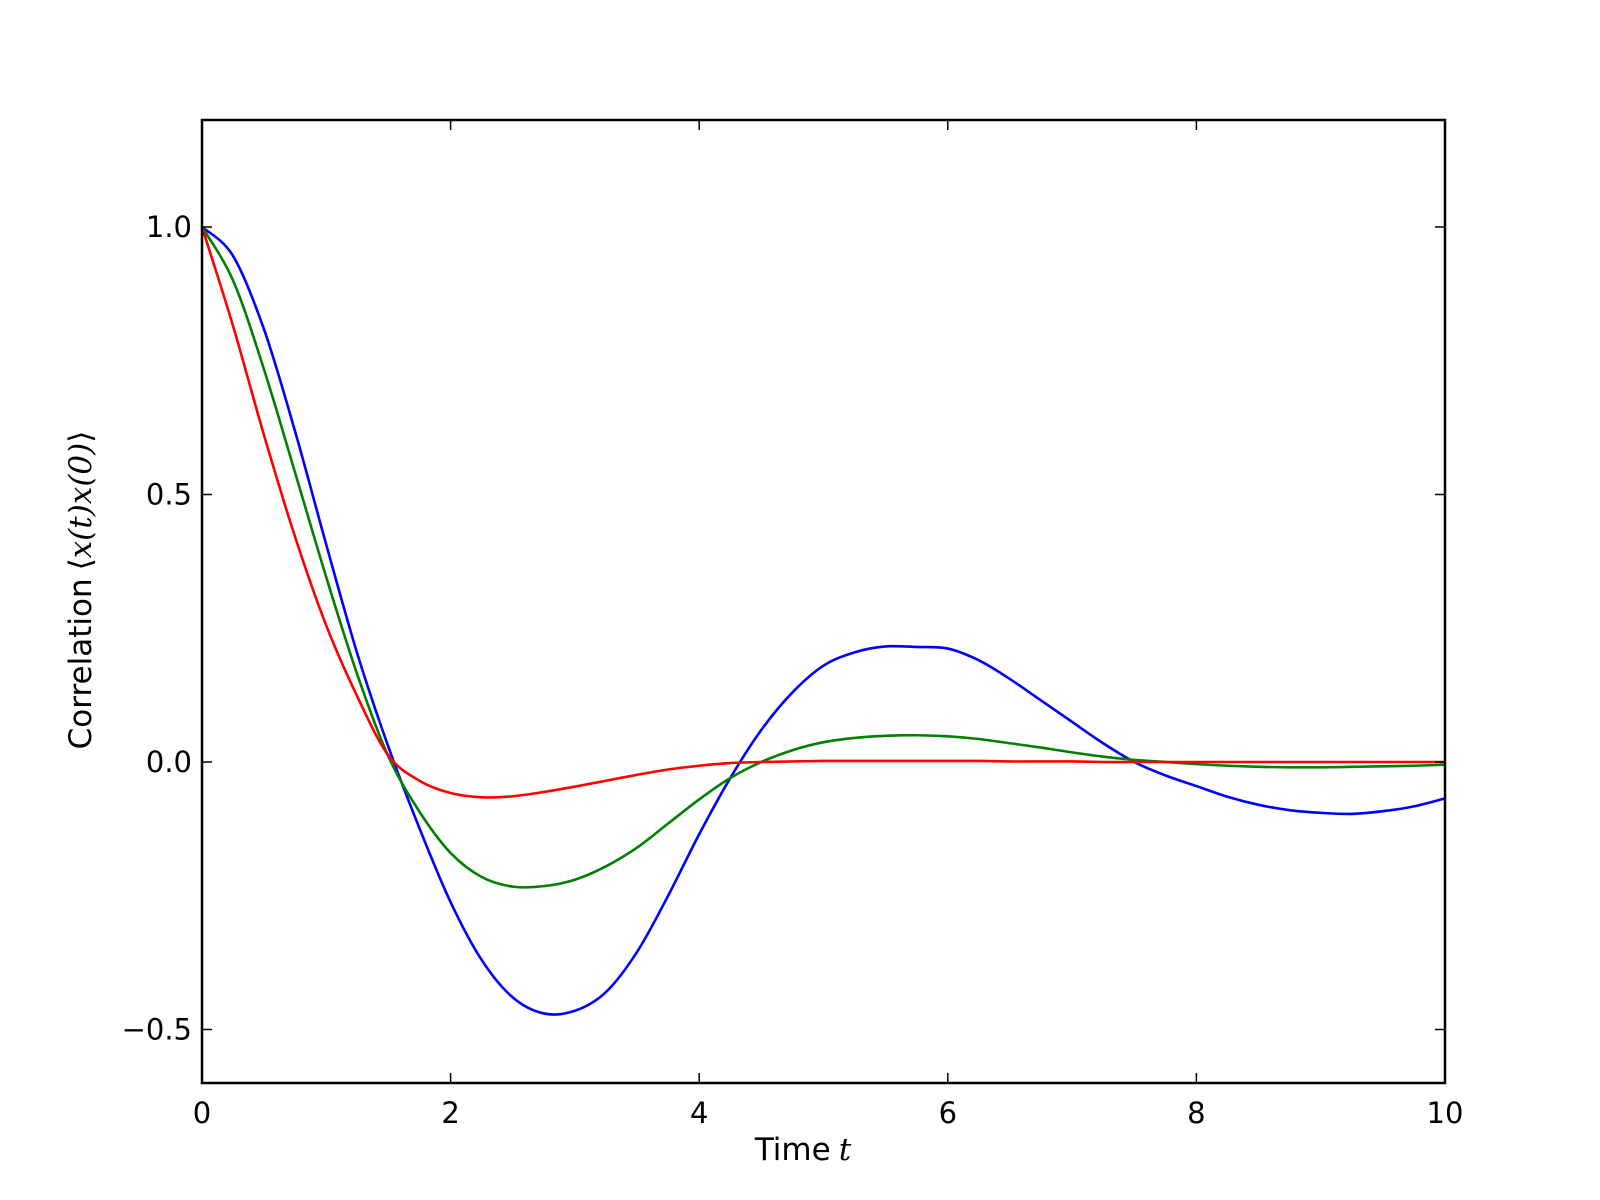 The image size is (1600, 1200). What do you see at coordinates (450, 1113) in the screenshot?
I see `x-tick-label-1: 2` at bounding box center [450, 1113].